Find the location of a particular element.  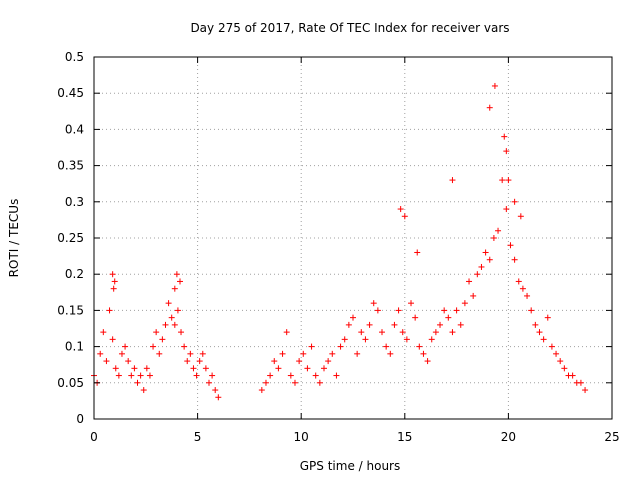

y-tick-label: 0.45 is located at coordinates (70, 93).